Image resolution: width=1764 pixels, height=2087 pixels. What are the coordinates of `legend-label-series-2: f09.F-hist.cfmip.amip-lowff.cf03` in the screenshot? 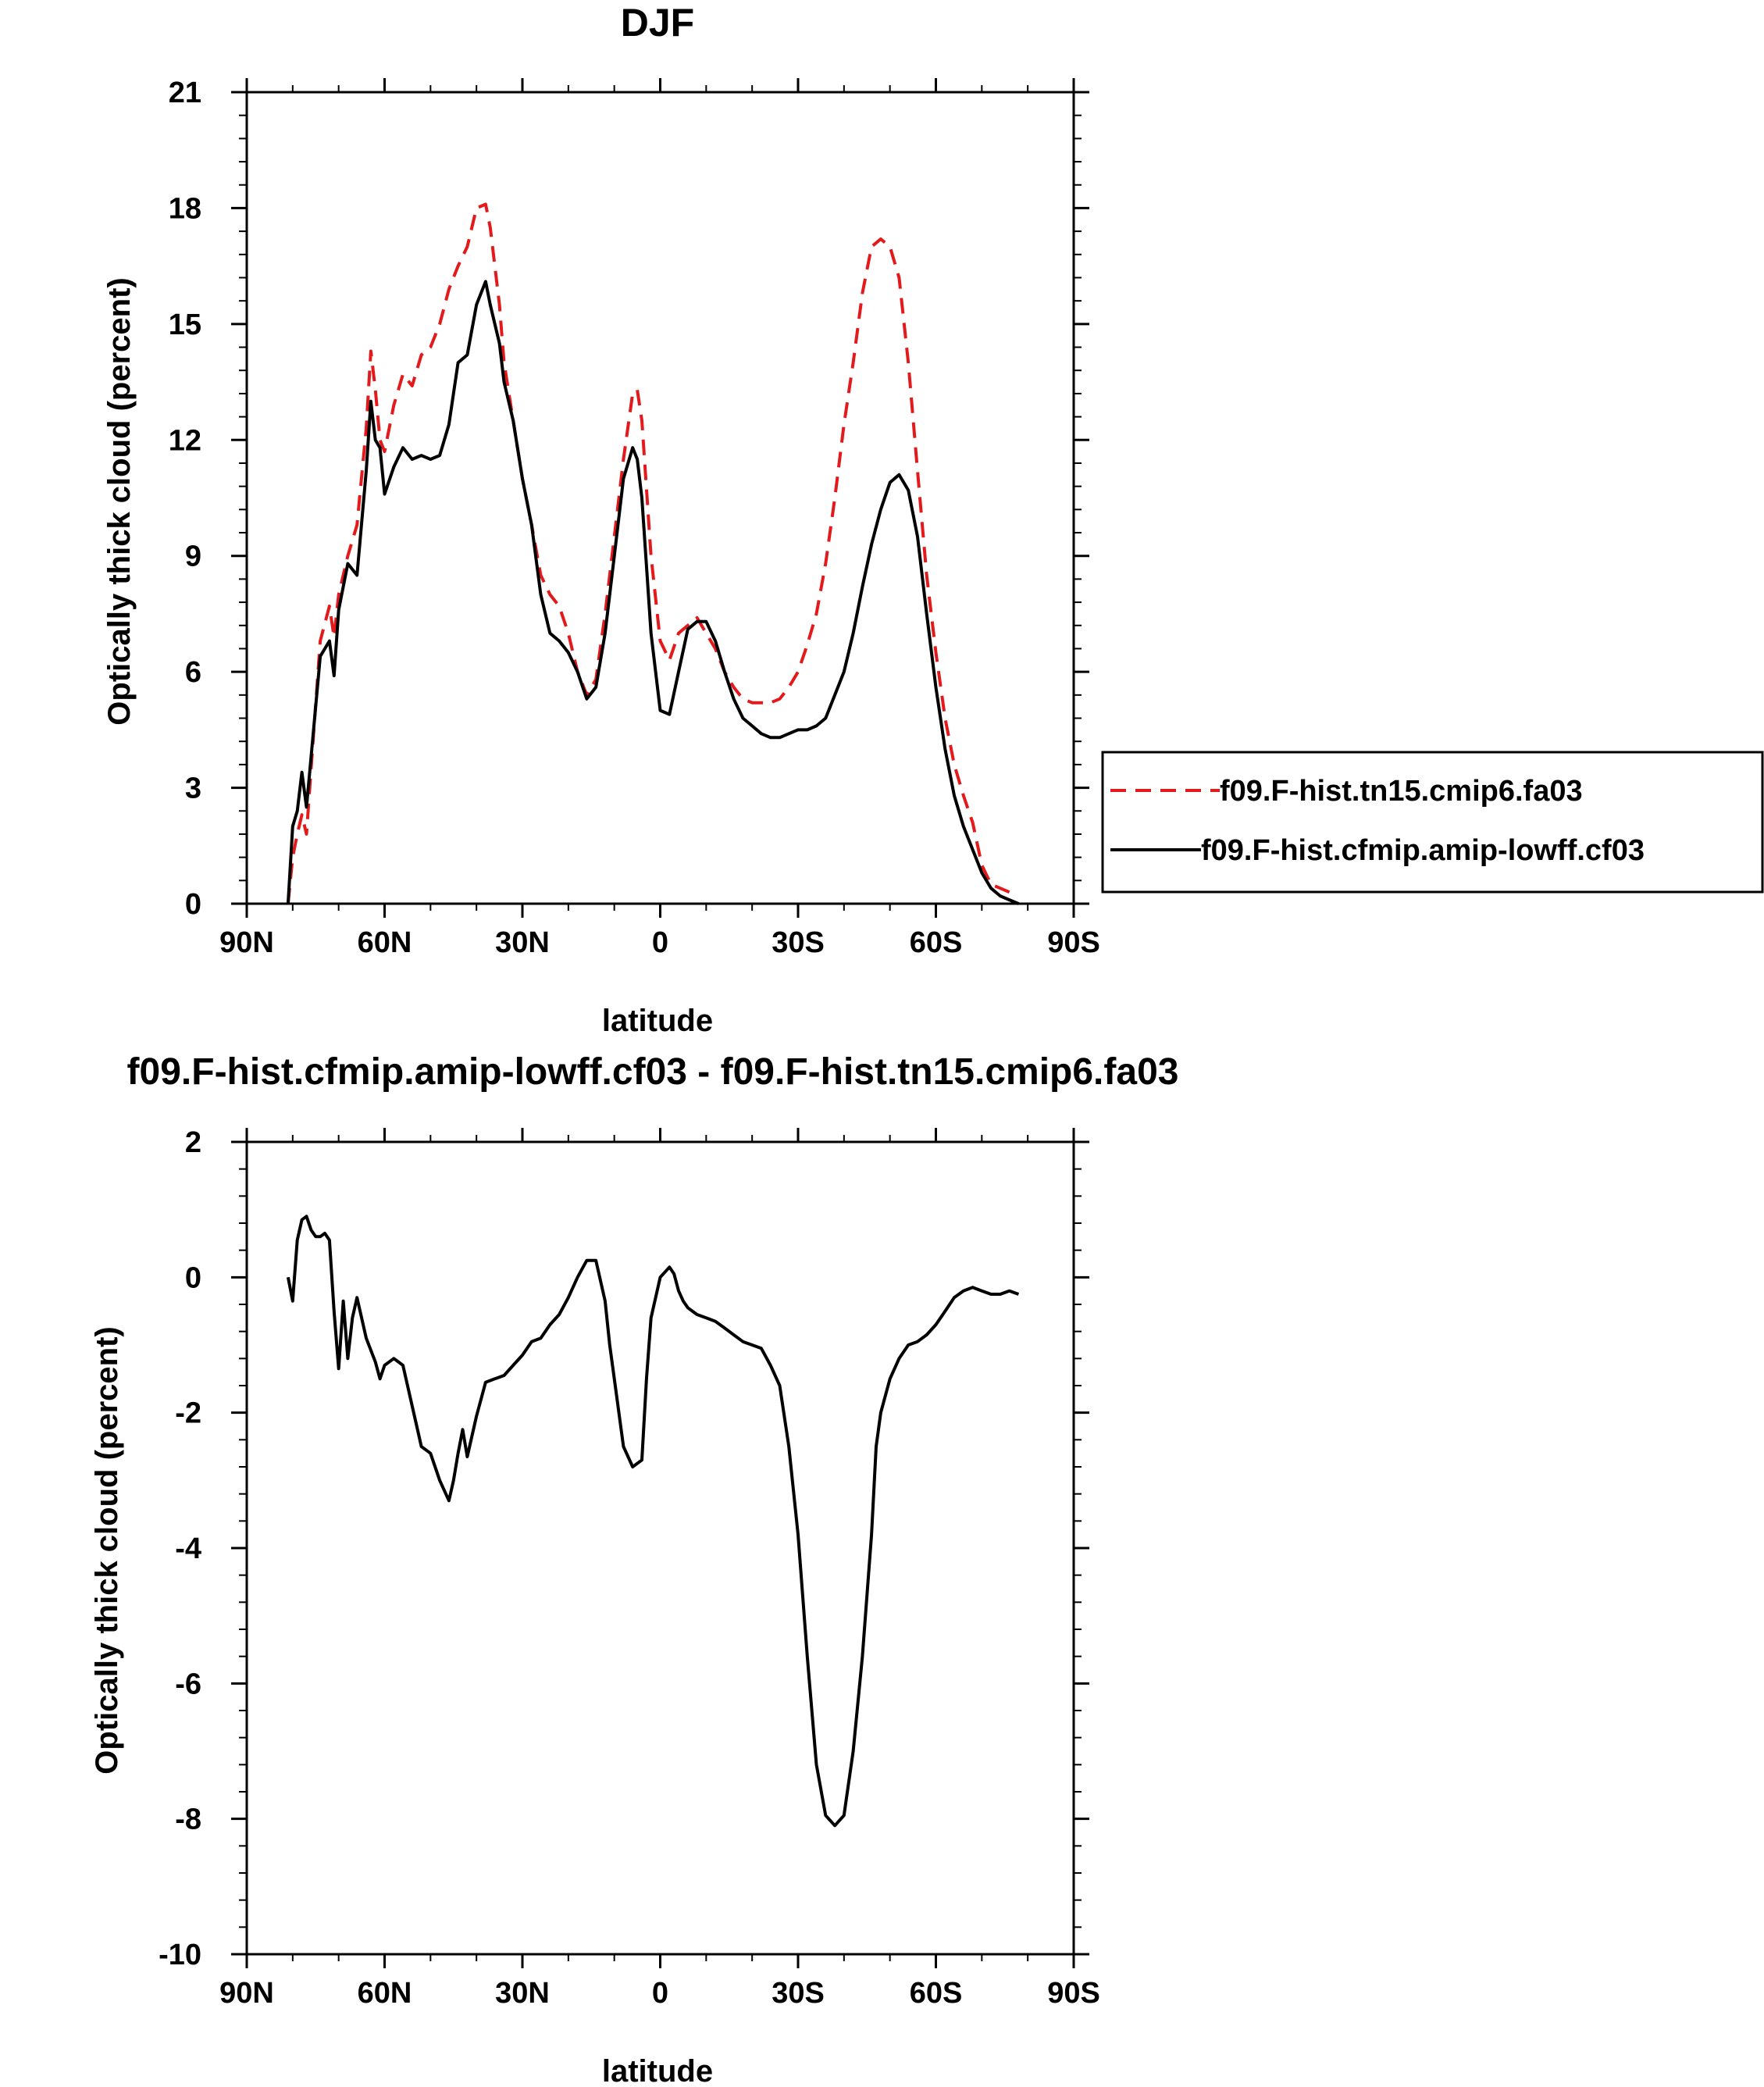 It's located at (1423, 851).